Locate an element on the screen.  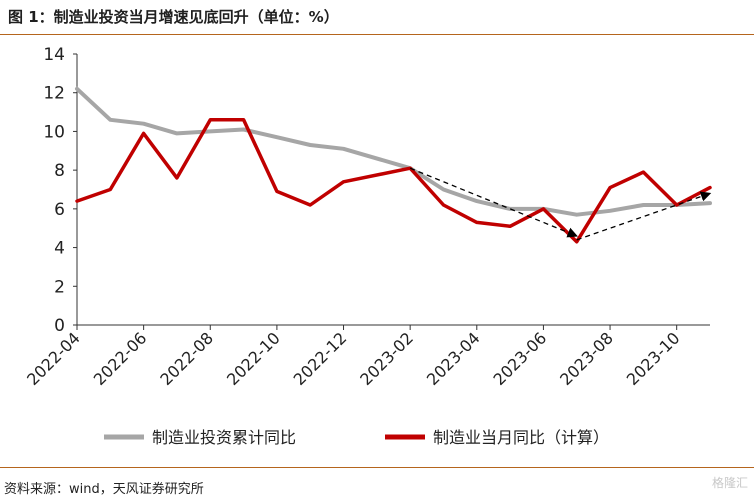
legend-label: 制造业投资累计同比 is located at coordinates (224, 437).